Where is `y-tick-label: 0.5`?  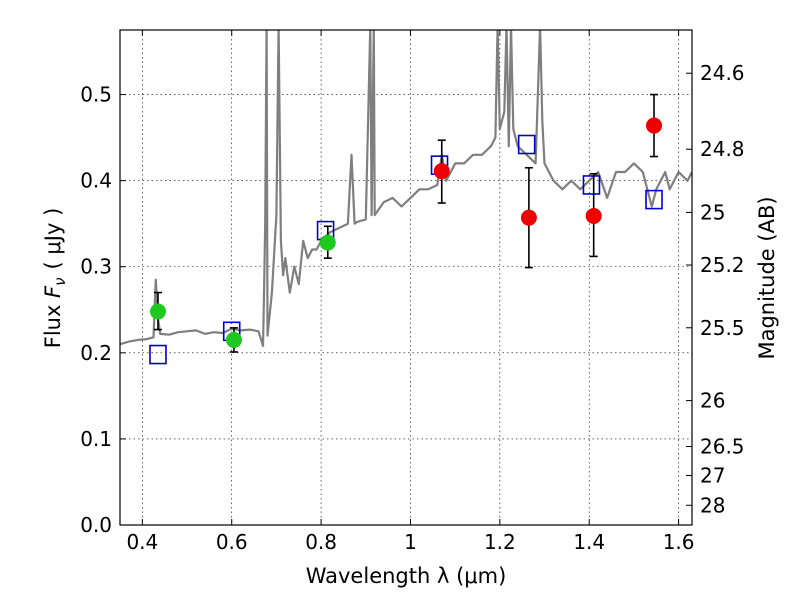
y-tick-label: 0.5 is located at coordinates (96, 95).